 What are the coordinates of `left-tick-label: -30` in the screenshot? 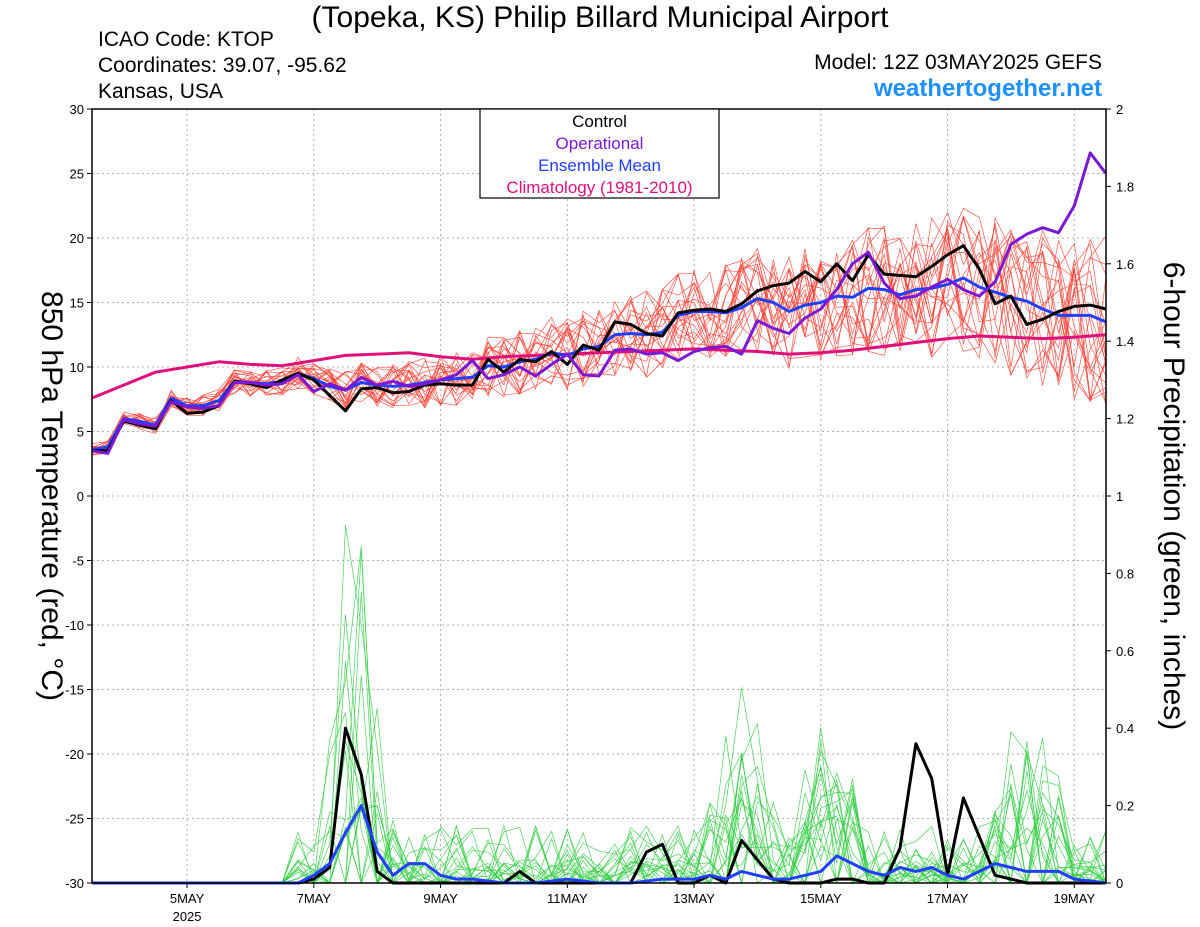 It's located at (74, 883).